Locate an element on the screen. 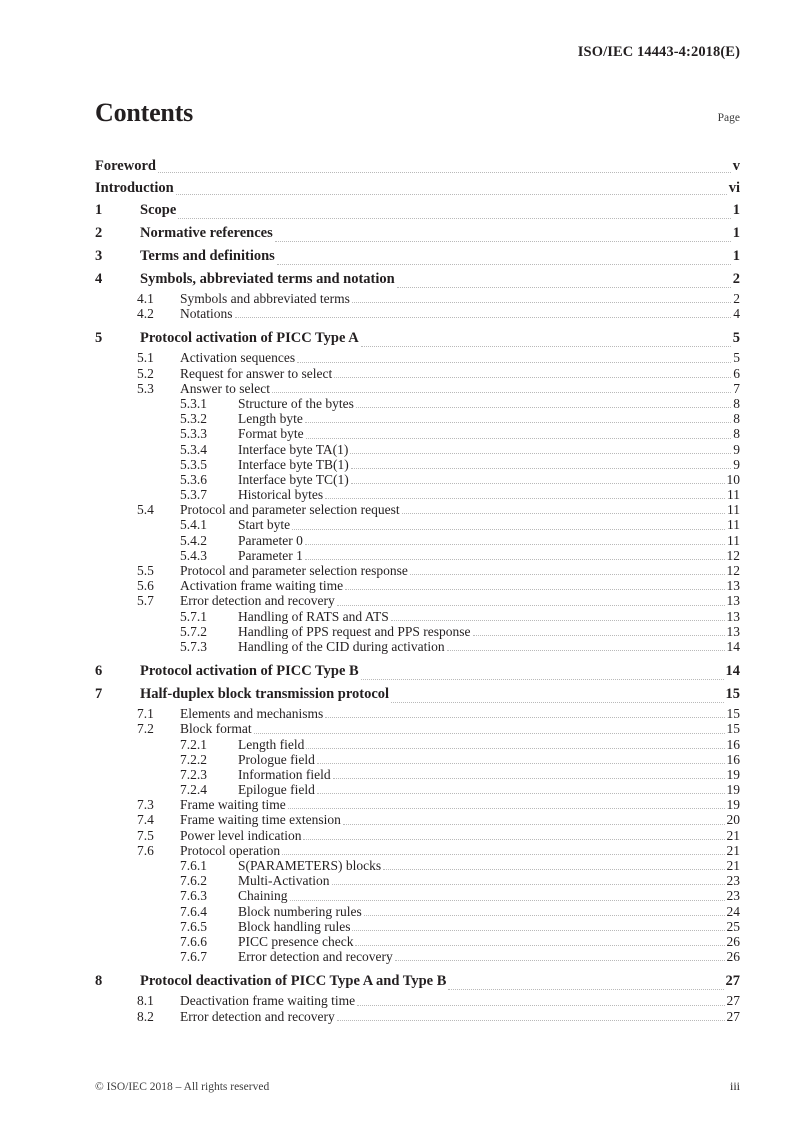 This screenshot has height=1122, width=793. toc-entry: 7.2.3 Information field 19 is located at coordinates (417, 774).